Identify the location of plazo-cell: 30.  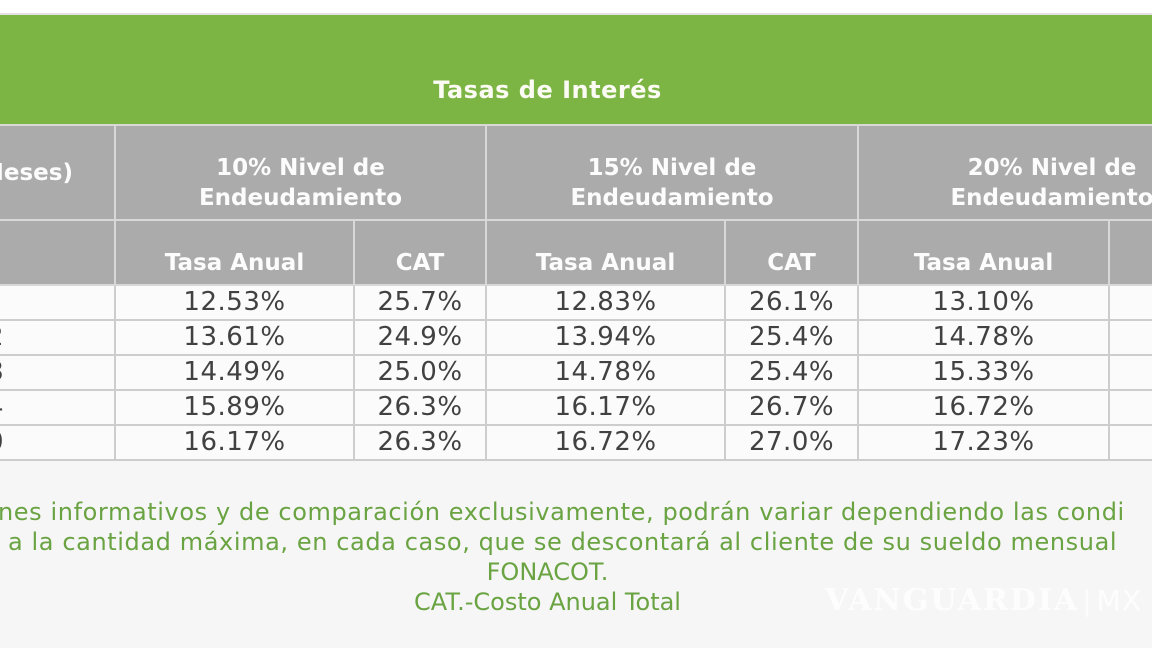
(58, 442).